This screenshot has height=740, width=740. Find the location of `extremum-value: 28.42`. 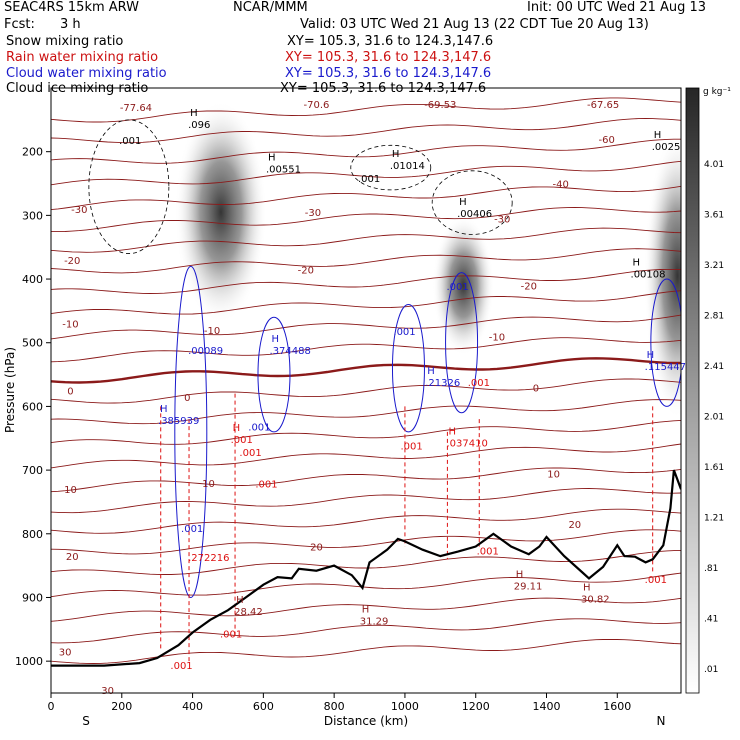

extremum-value: 28.42 is located at coordinates (248, 612).